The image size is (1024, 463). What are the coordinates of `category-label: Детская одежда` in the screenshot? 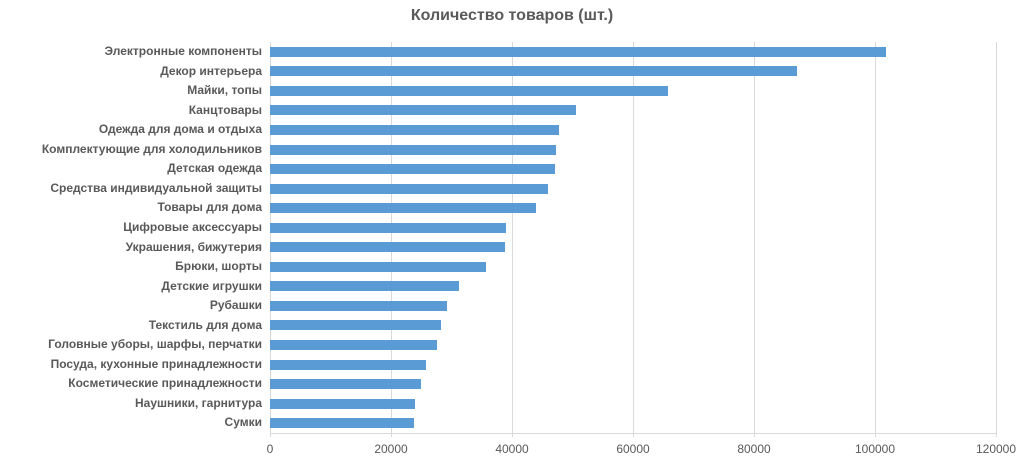 It's located at (214, 168).